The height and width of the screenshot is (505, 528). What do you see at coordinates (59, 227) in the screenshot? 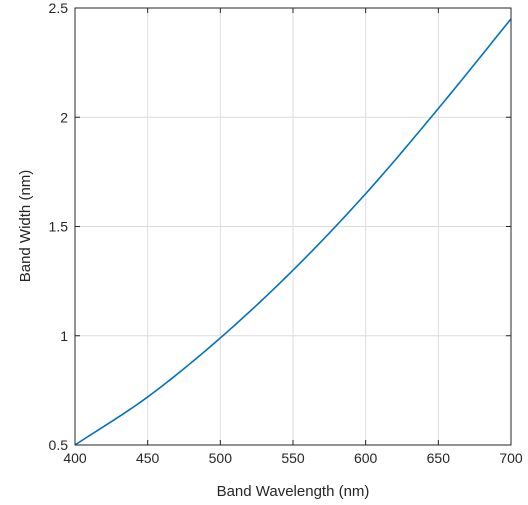
I see `y-tick-label: 1.5` at bounding box center [59, 227].